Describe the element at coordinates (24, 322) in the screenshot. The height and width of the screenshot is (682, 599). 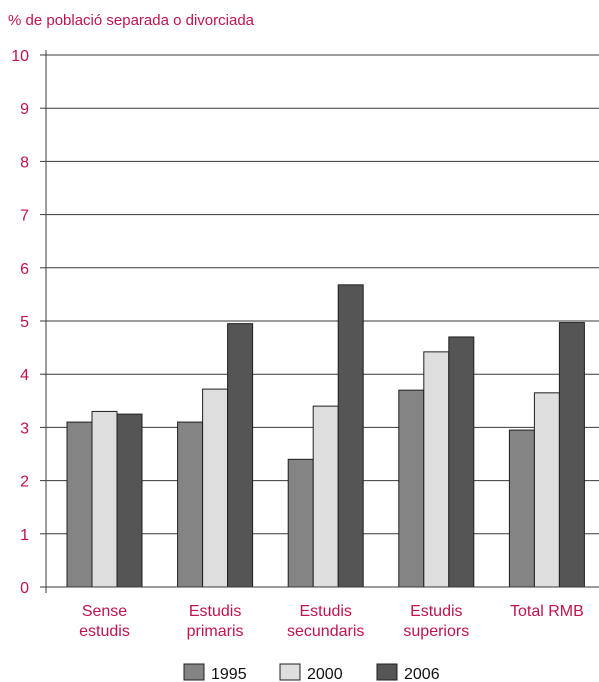
I see `y-tick-label: 5` at that location.